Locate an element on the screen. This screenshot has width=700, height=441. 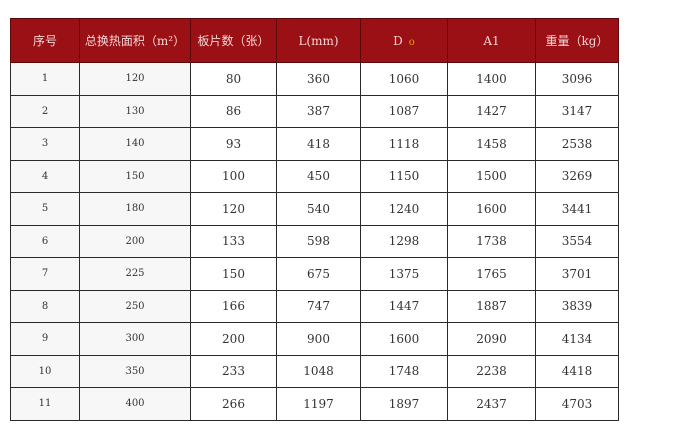
dot-mark: o is located at coordinates (411, 42).